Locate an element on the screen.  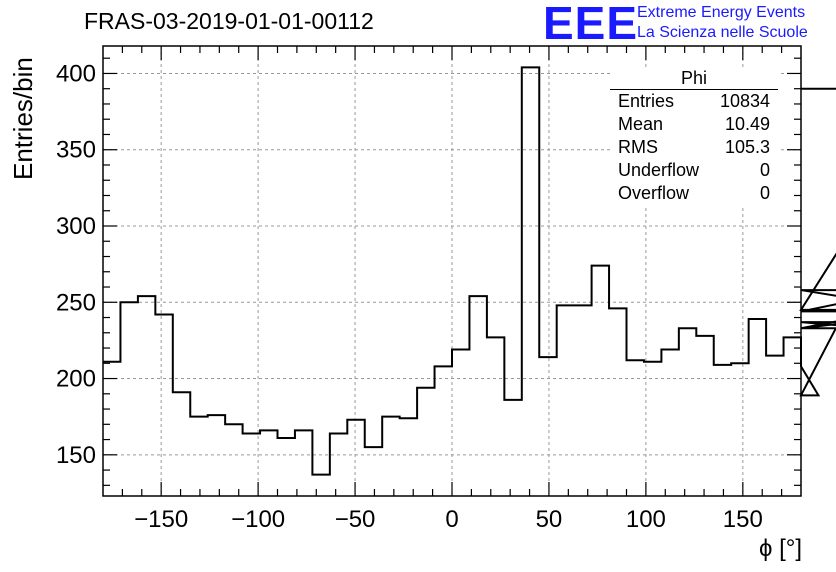
logo-caption-line1: Extreme Energy Events is located at coordinates (721, 12).